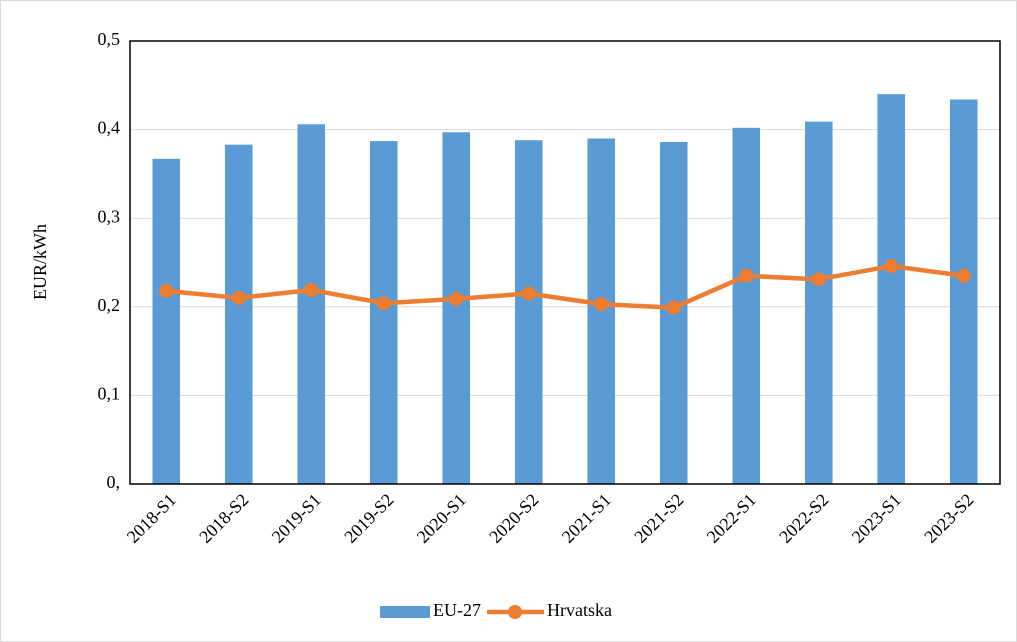 The image size is (1017, 642). I want to click on legend-label: Hrvatska, so click(579, 610).